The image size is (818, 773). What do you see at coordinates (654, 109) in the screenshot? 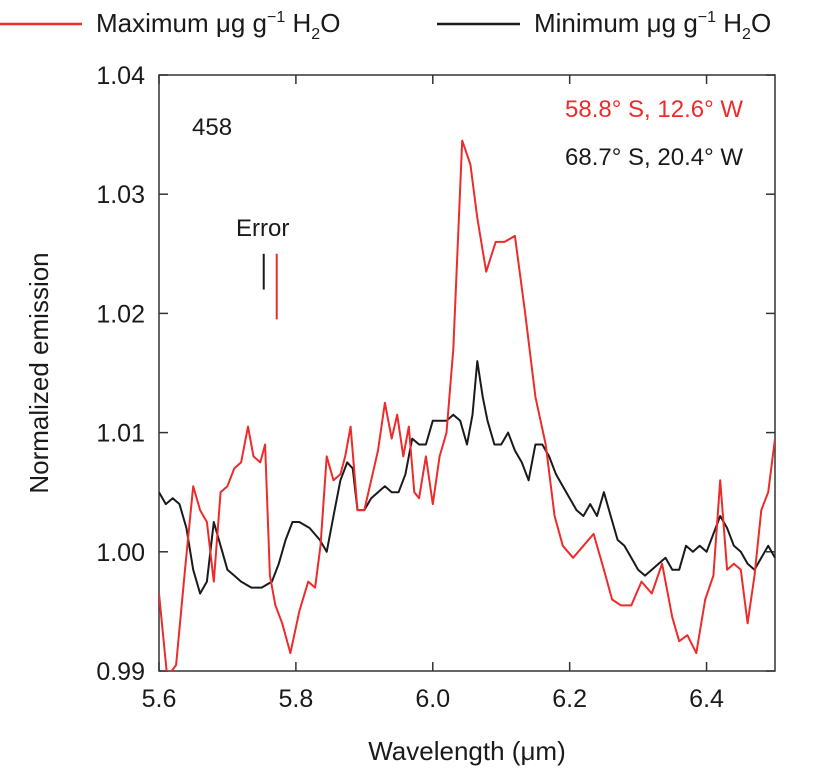
I see `location-label-red: 58.8° S, 12.6° W` at bounding box center [654, 109].